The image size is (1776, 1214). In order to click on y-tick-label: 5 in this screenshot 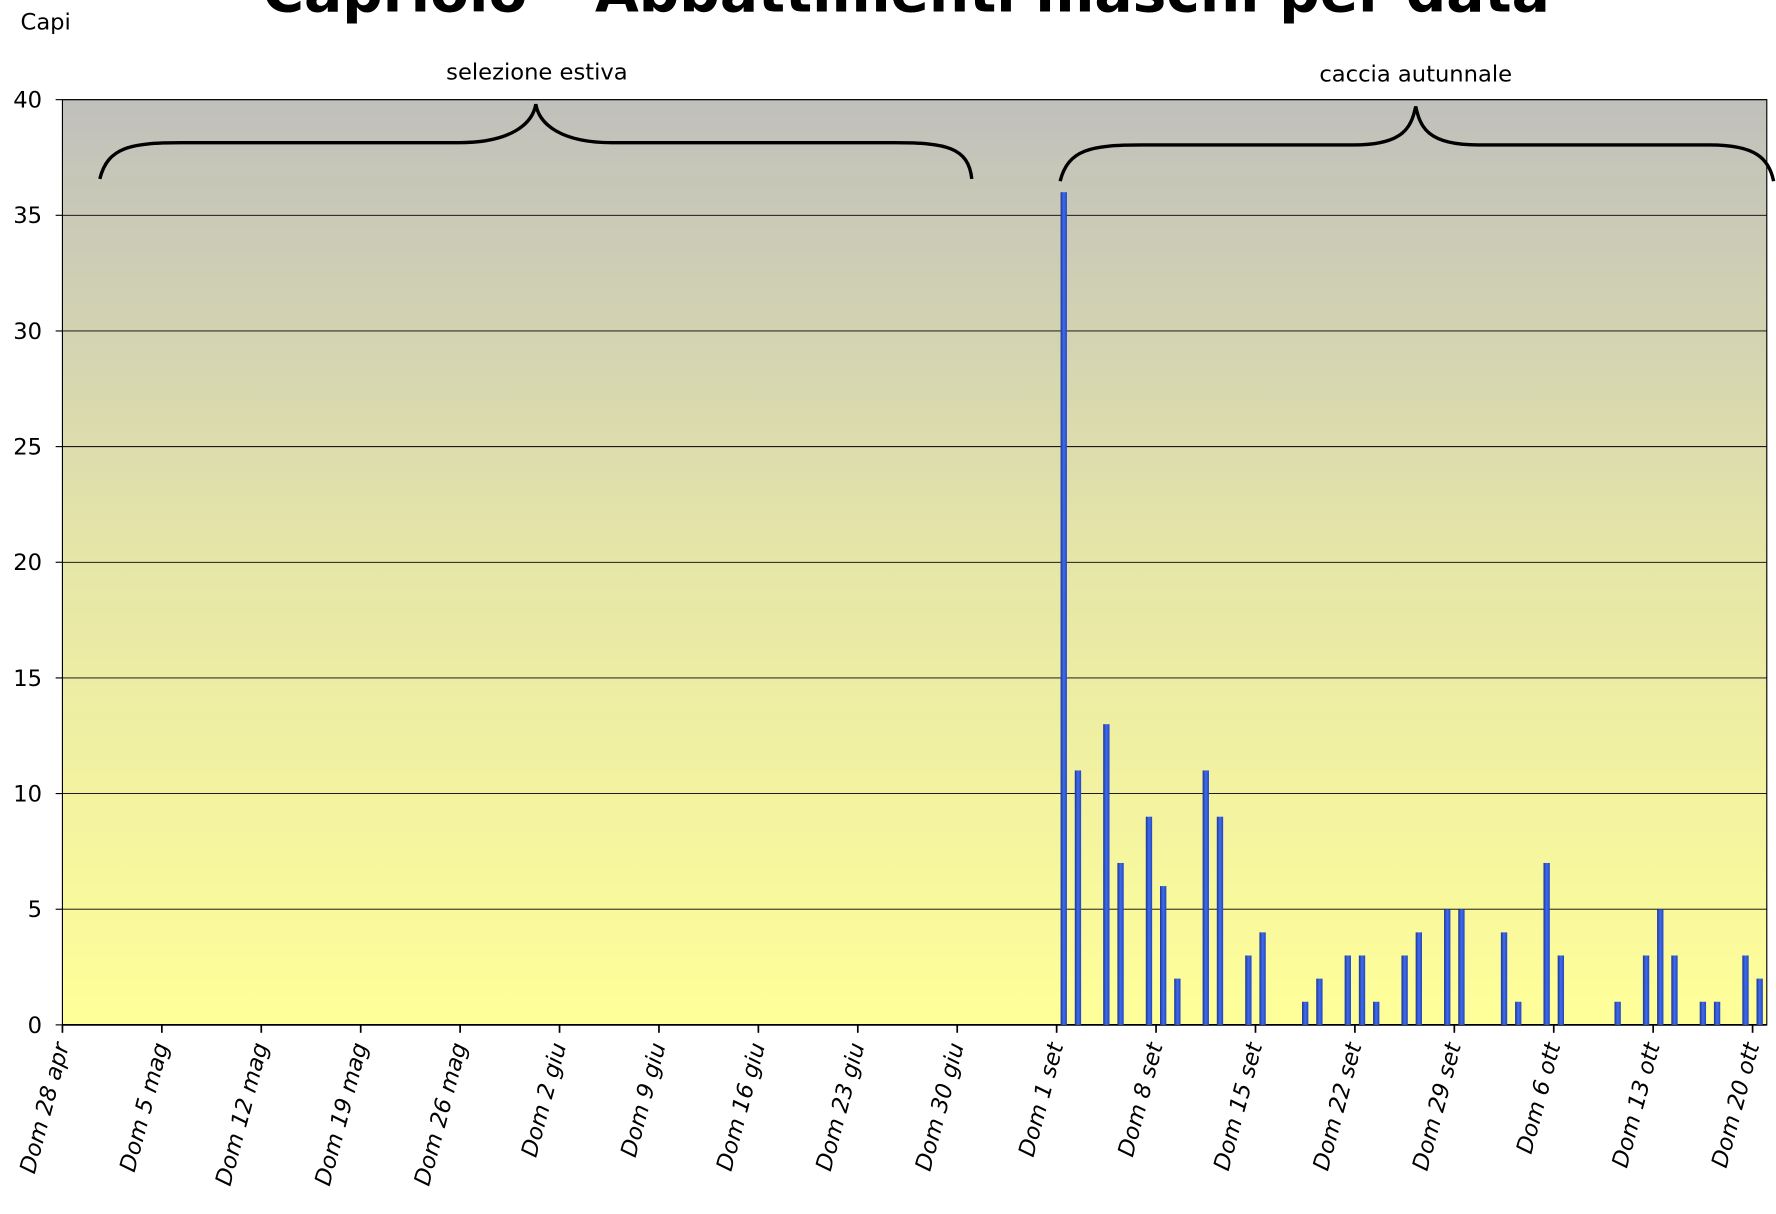, I will do `click(35, 910)`.